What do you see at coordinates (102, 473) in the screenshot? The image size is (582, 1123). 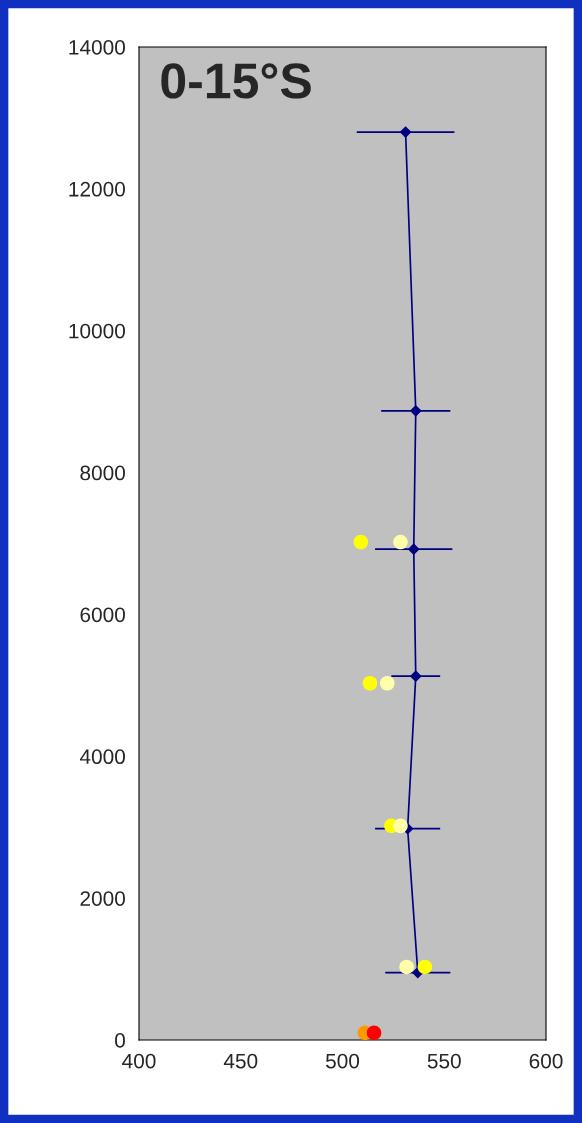 I see `y-tick-label: 8000` at bounding box center [102, 473].